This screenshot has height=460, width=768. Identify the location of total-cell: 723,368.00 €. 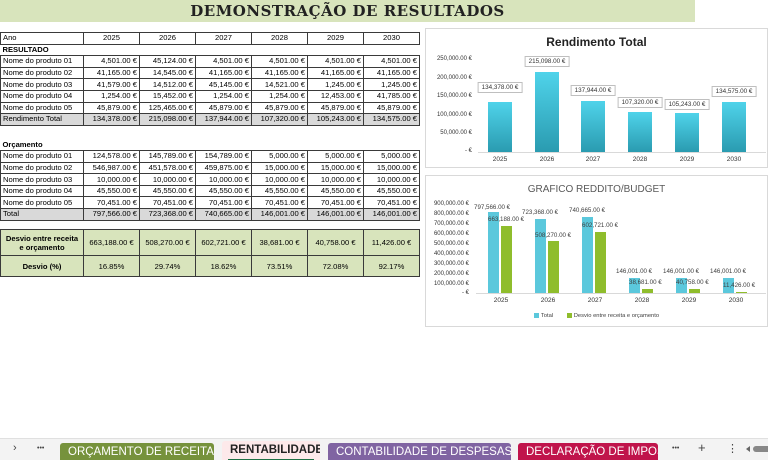
(167, 214).